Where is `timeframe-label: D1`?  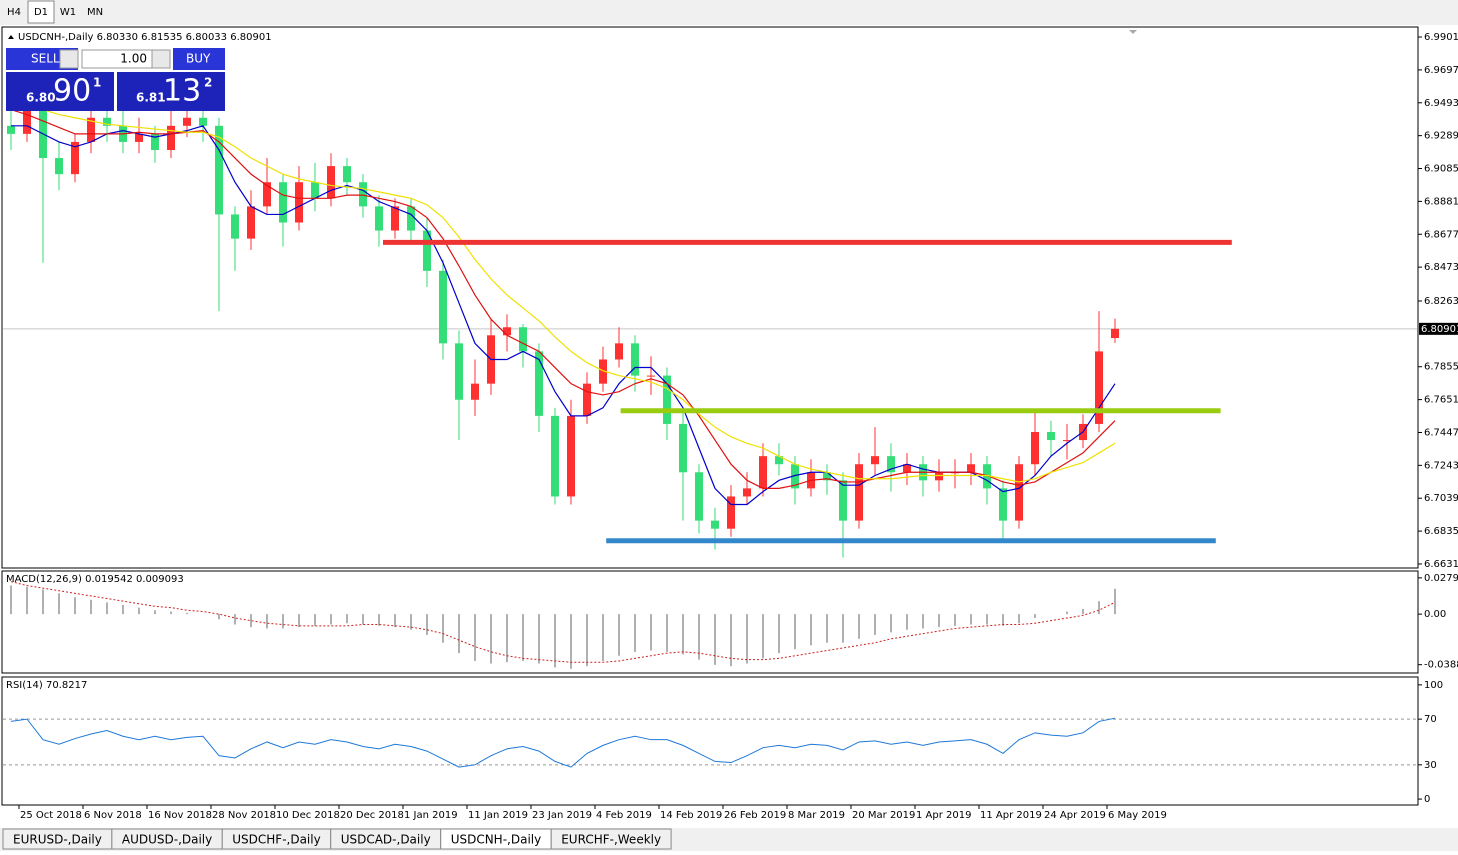
timeframe-label: D1 is located at coordinates (41, 12).